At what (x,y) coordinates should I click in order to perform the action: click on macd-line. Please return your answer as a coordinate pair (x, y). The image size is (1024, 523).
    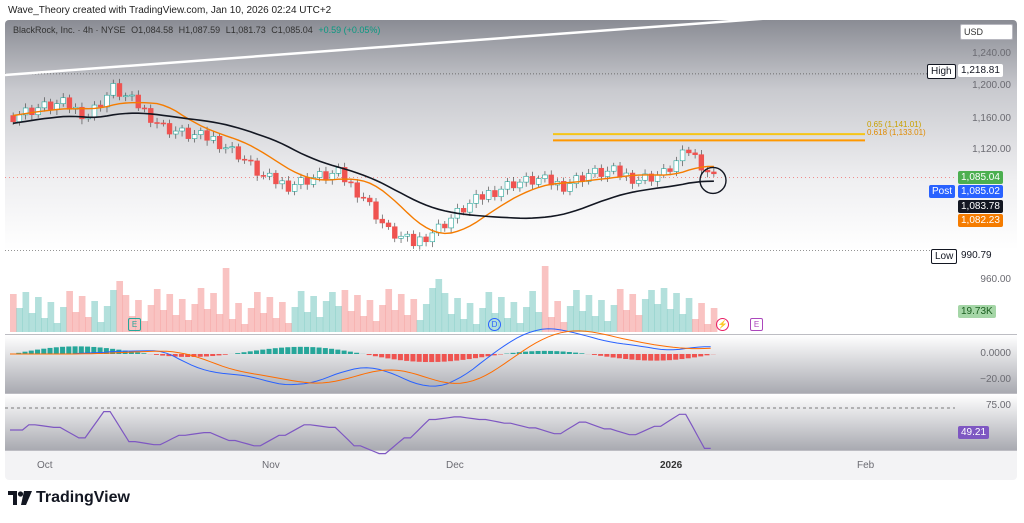
    Looking at the image, I should click on (360, 357).